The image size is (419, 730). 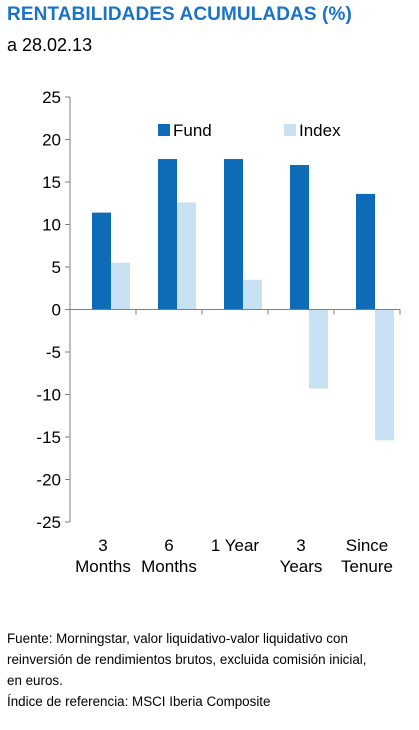 What do you see at coordinates (48, 437) in the screenshot?
I see `y-tick-label: -15` at bounding box center [48, 437].